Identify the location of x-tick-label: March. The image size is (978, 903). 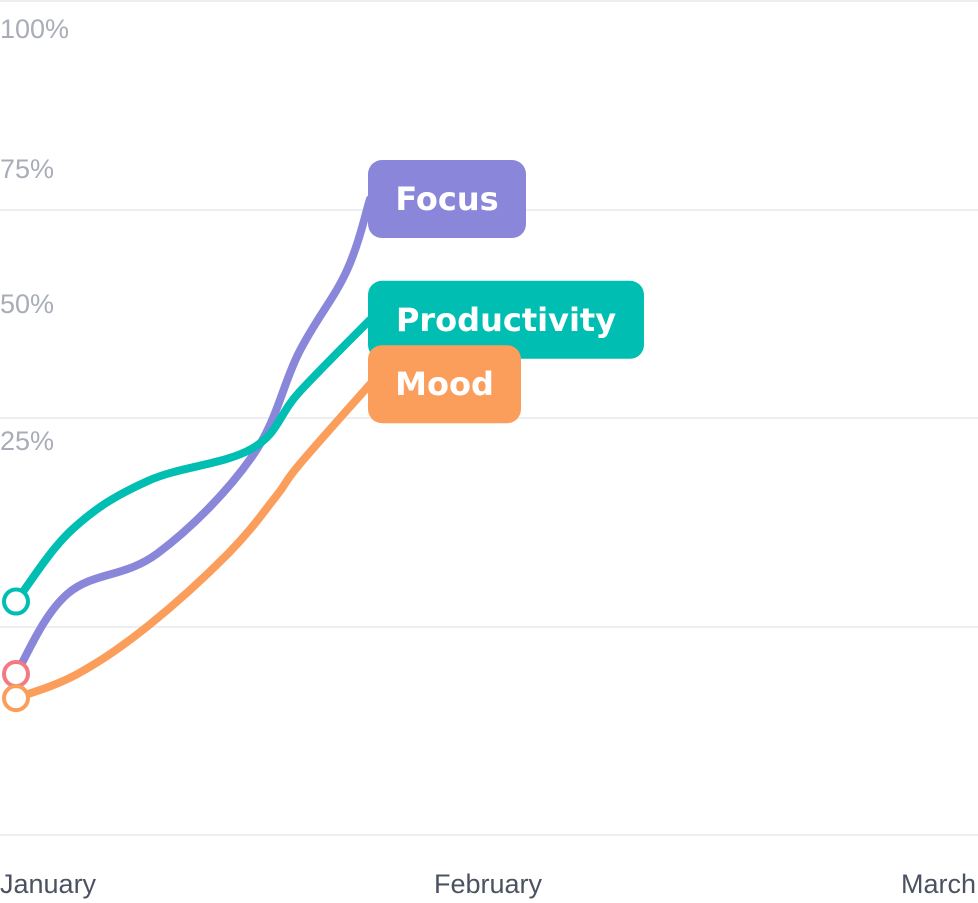
(938, 884).